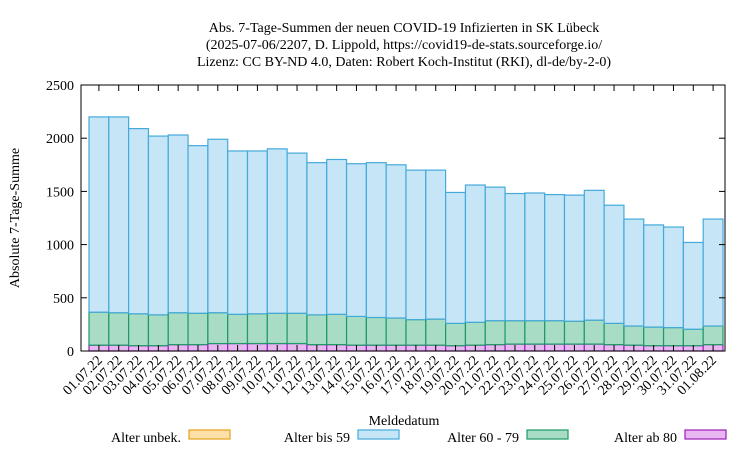  I want to click on y-tick-label: 1500, so click(60, 192).